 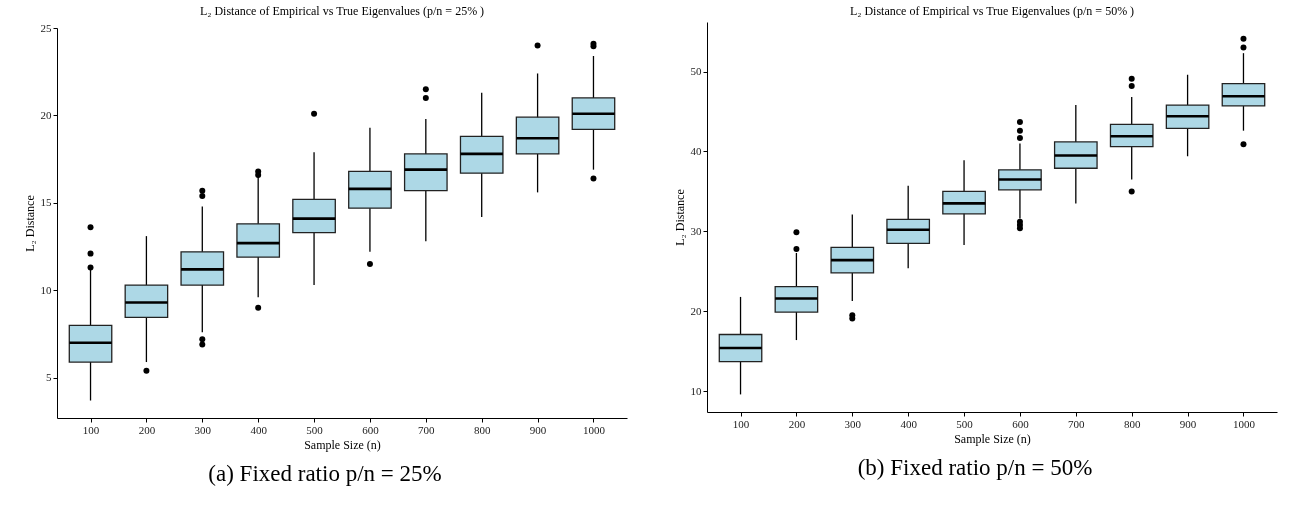 I want to click on text: (a) Fixed ratio p/n = 25%, so click(x=325, y=474).